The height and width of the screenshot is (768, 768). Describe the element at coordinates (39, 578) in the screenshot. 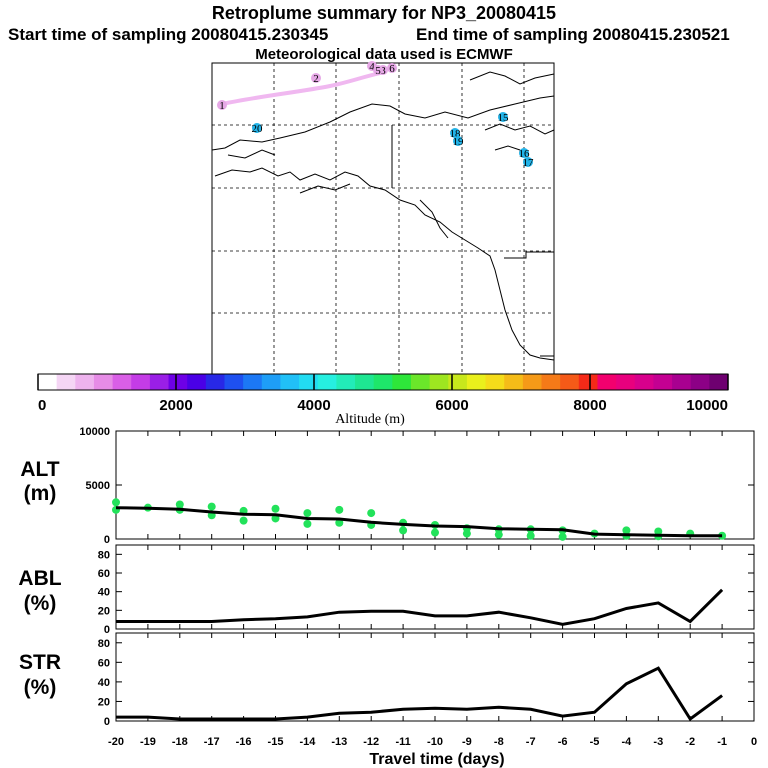

I see `panel-title: ABL` at that location.